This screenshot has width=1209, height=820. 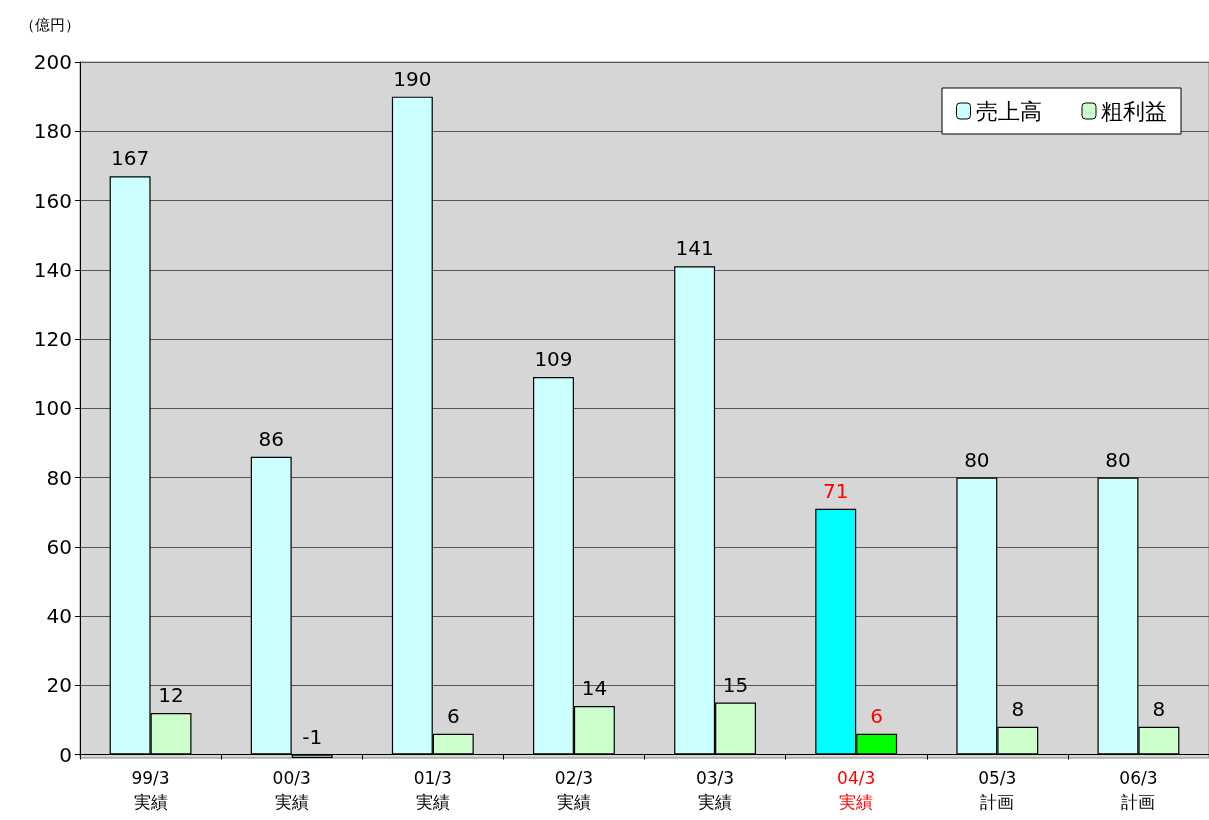 What do you see at coordinates (52, 131) in the screenshot?
I see `y-tick-label: 180` at bounding box center [52, 131].